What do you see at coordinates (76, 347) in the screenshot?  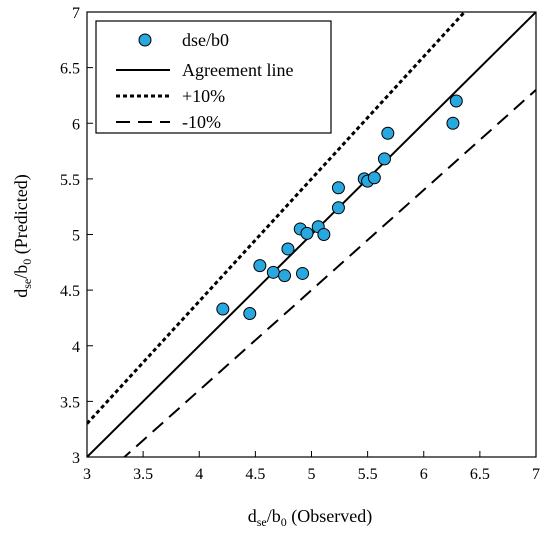 I see `y-tick-label: 4` at bounding box center [76, 347].